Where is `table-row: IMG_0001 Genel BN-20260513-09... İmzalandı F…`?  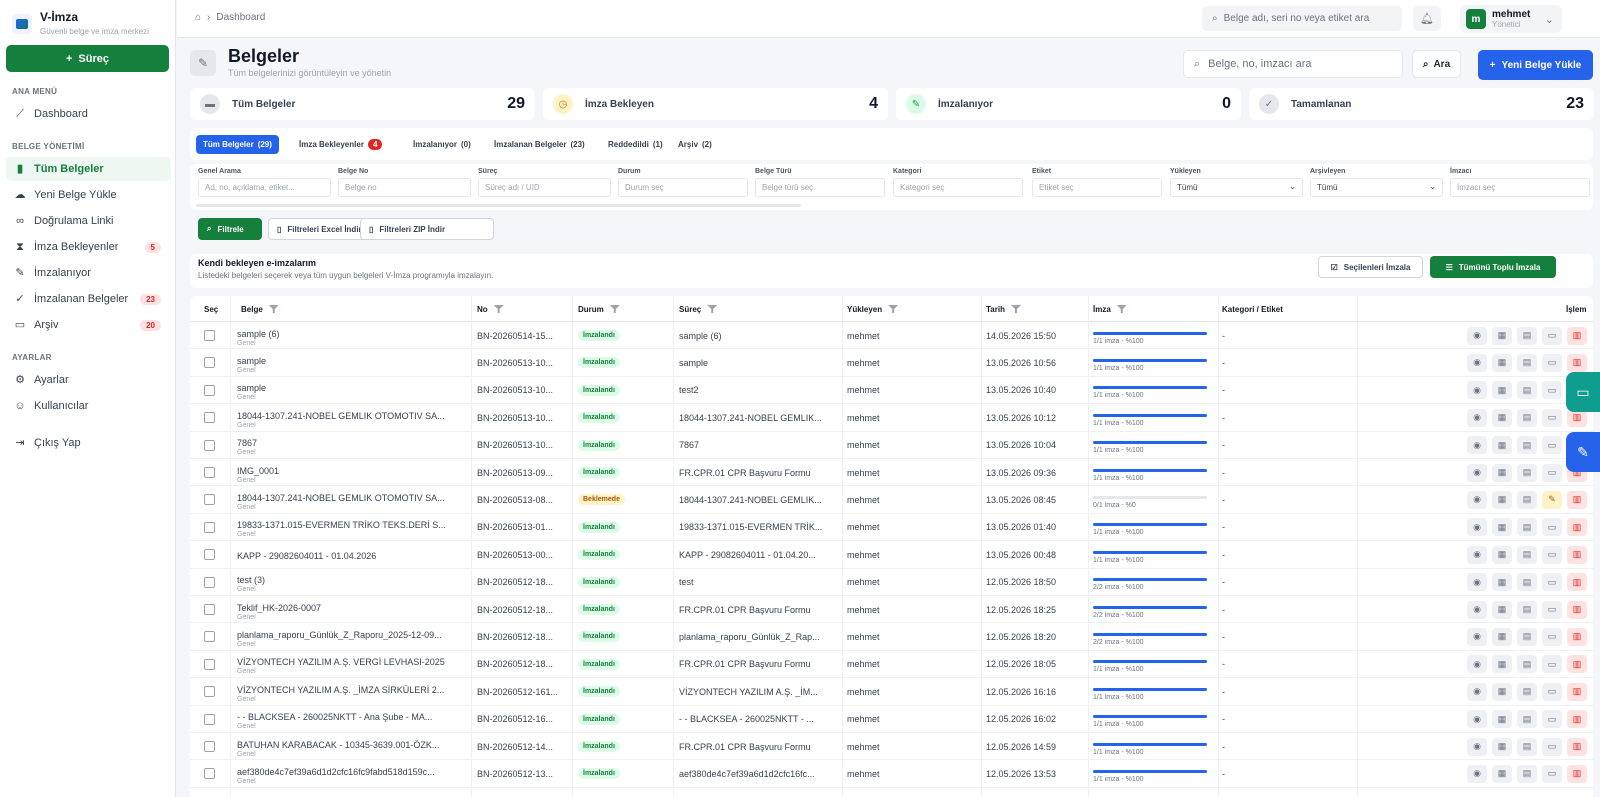 table-row: IMG_0001 Genel BN-20260513-09... İmzalandı F… is located at coordinates (891, 473).